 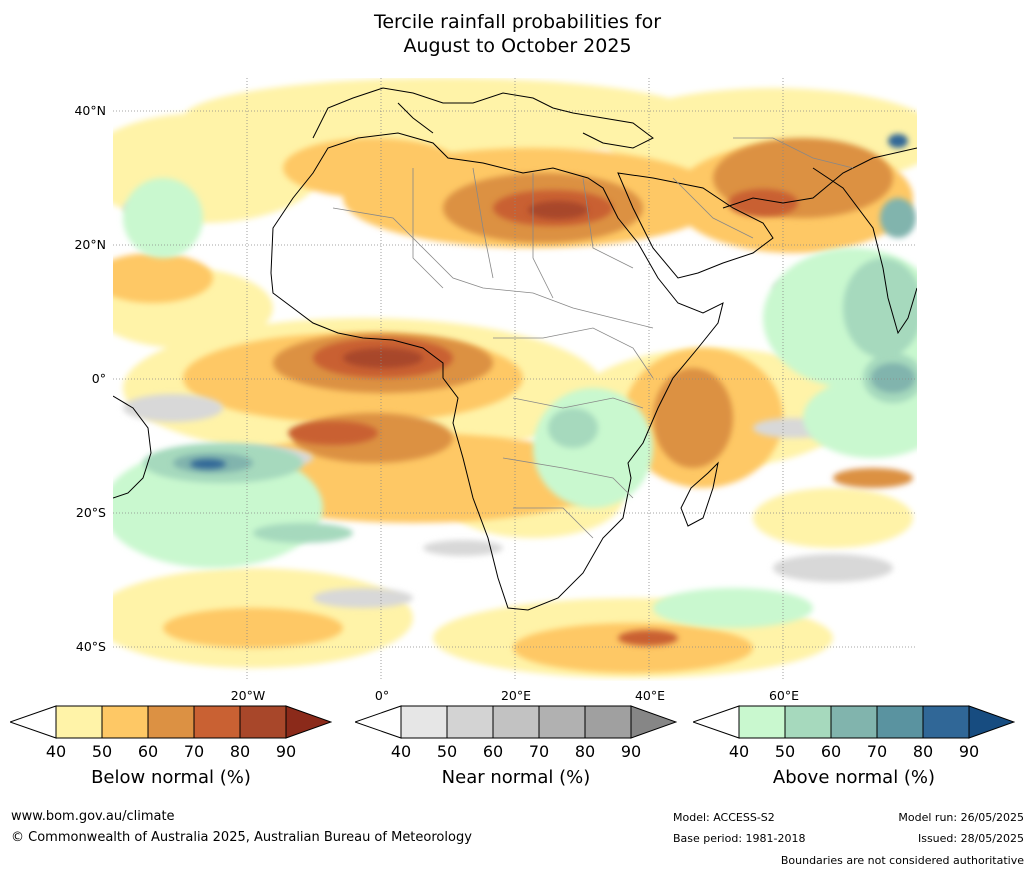 I want to click on colorbar-above-arrow-high, so click(x=991, y=722).